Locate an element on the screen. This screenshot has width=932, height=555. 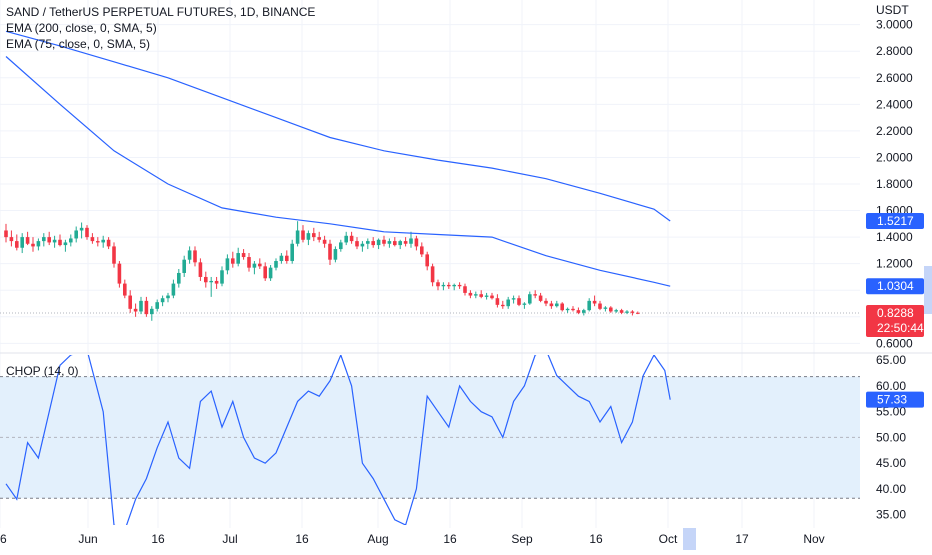
ema200-legend: EMA (200, close, 0, SMA, 5) is located at coordinates (81, 28).